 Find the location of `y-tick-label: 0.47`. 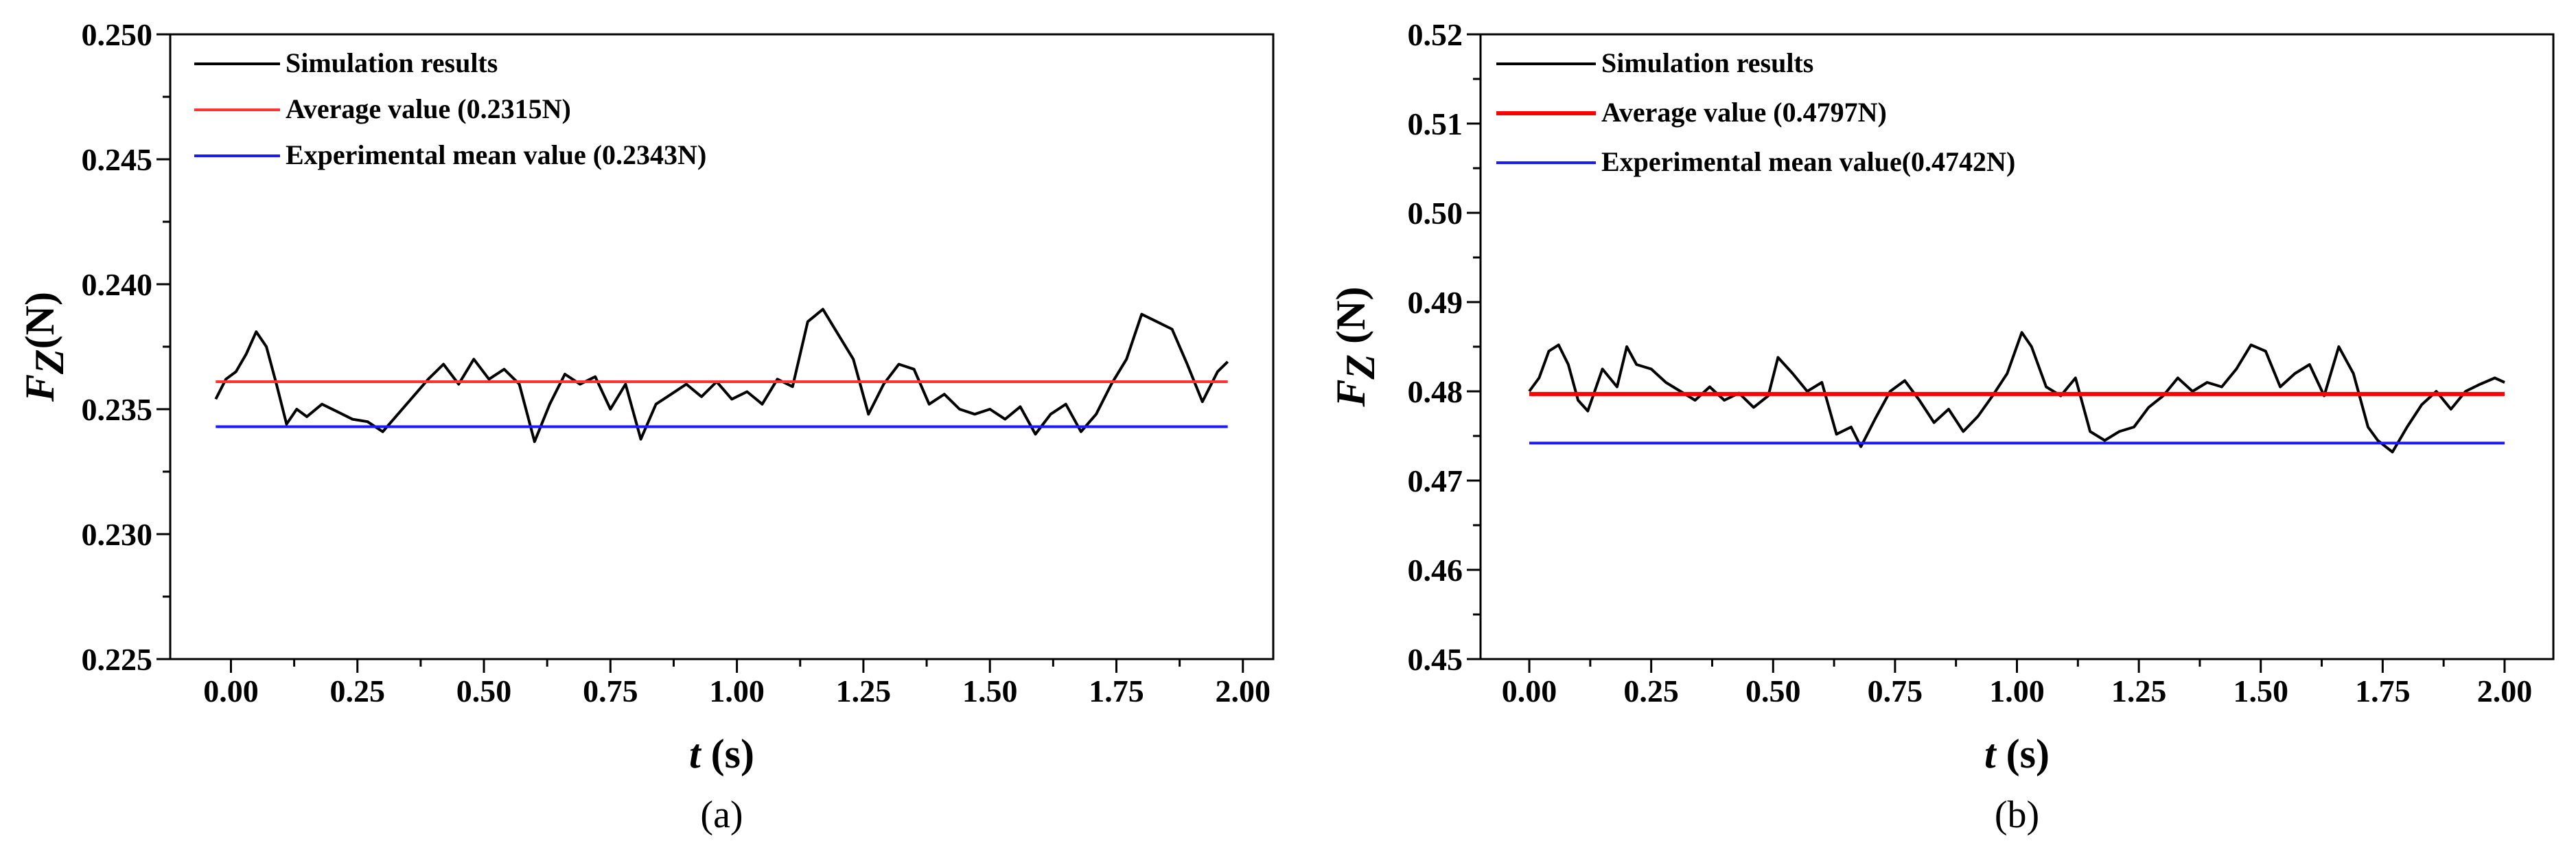

y-tick-label: 0.47 is located at coordinates (1435, 480).